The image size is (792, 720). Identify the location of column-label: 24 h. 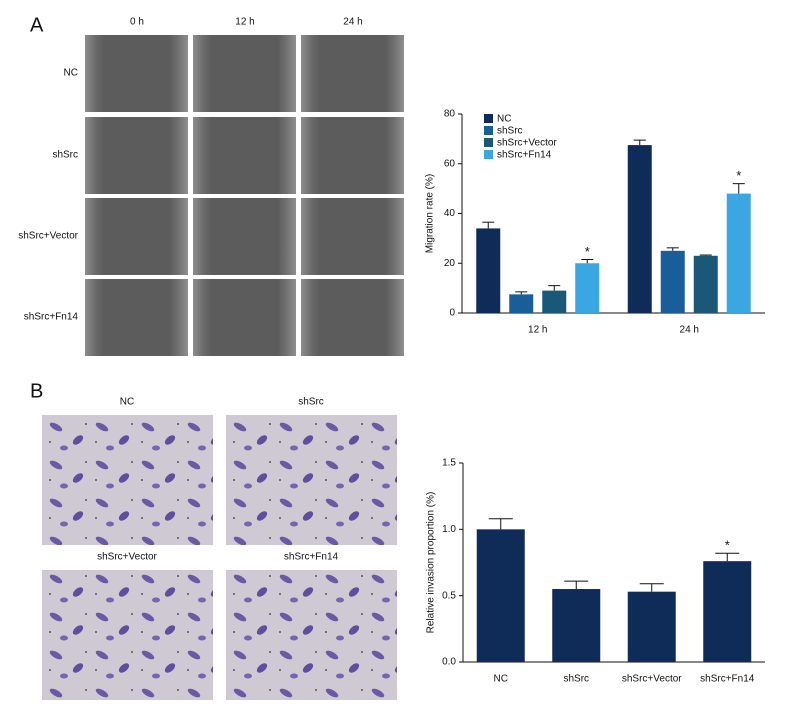
(352, 22).